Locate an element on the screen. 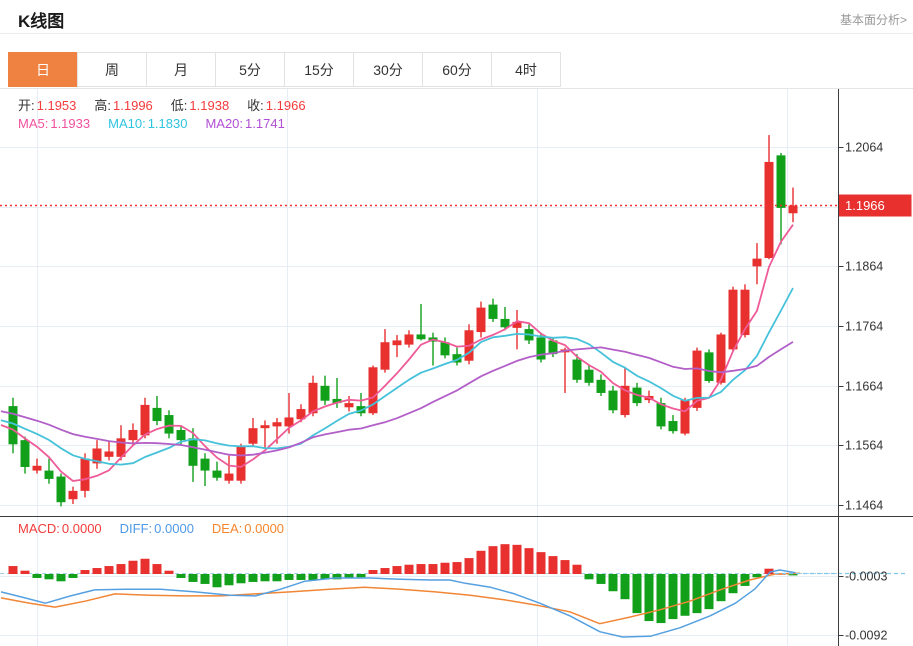  fundamental-analysis-link: 基本面分析> is located at coordinates (873, 20).